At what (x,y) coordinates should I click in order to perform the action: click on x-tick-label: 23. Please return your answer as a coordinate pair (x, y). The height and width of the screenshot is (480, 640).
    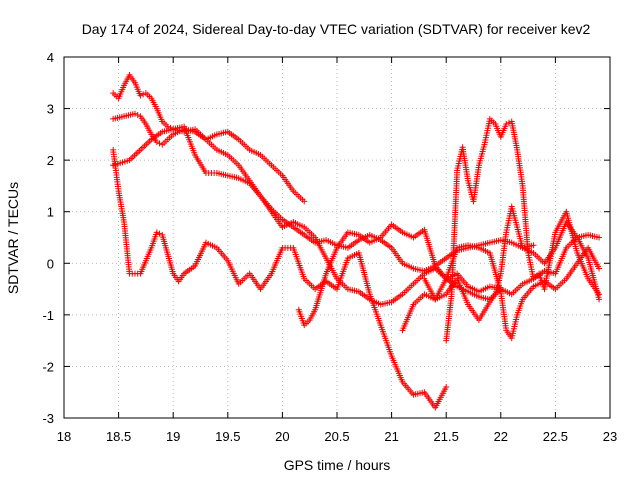
    Looking at the image, I should click on (610, 436).